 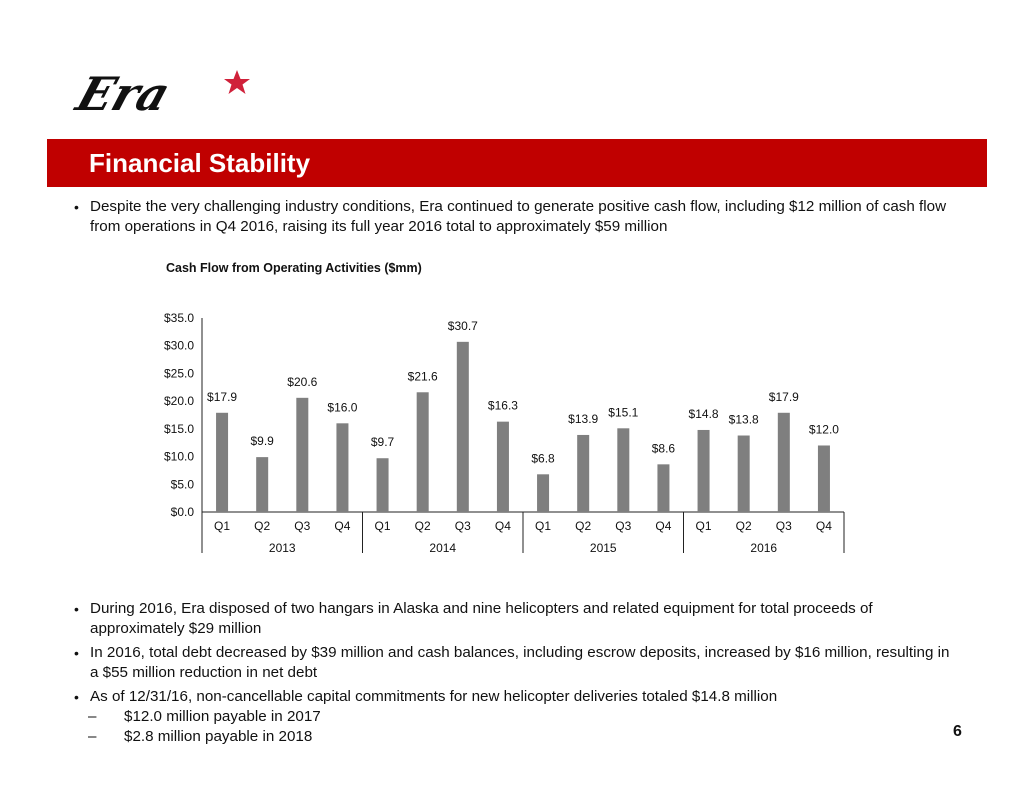 I want to click on data-label: $13.9, so click(x=583, y=419).